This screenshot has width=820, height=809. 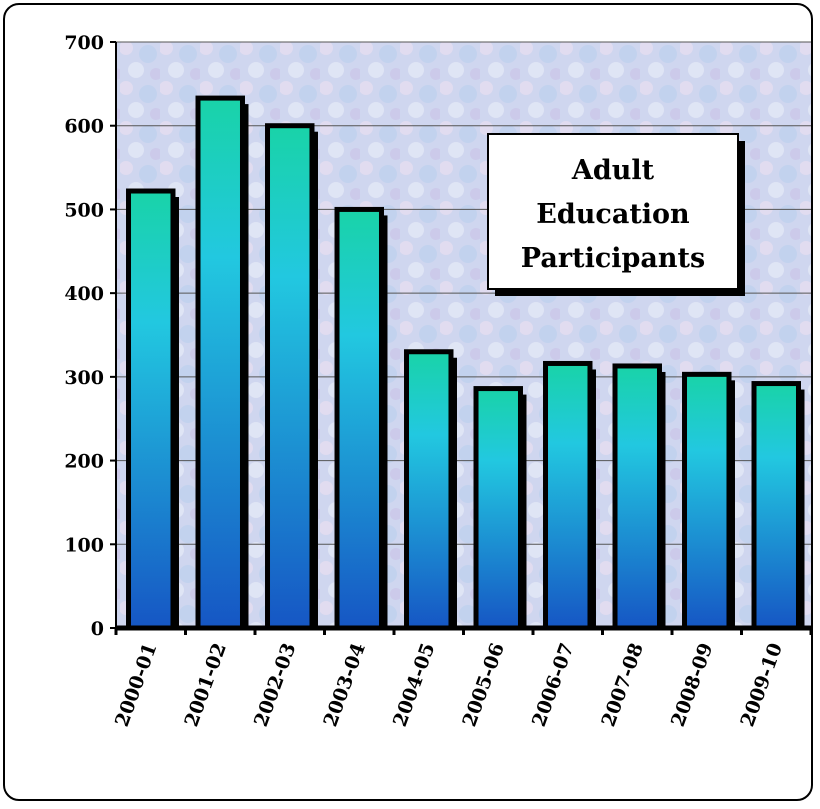 I want to click on x-tick-label: 2006-07, so click(x=553, y=684).